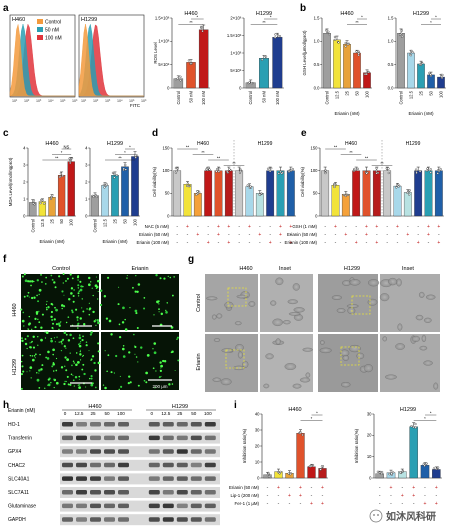  Describe the element at coordinates (346, 113) in the screenshot. I see `x-axis-label: Erianin (nM)` at that location.